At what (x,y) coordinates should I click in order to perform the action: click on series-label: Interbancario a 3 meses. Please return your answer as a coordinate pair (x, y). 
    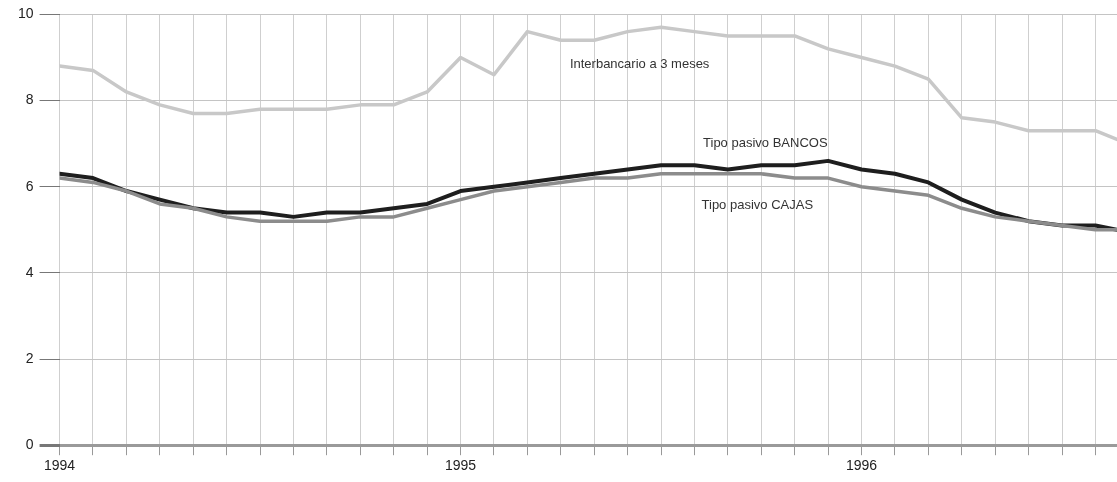
    Looking at the image, I should click on (639, 64).